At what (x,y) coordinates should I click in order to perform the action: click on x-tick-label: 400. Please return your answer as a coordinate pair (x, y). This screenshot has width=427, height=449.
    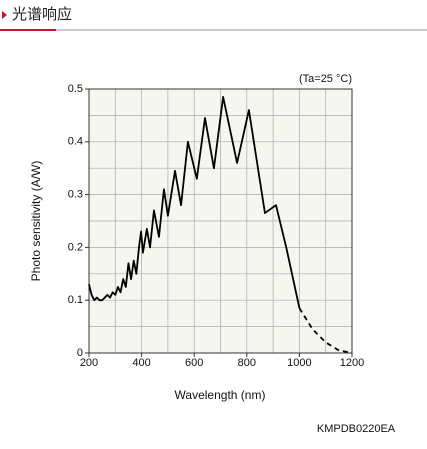
    Looking at the image, I should click on (141, 363).